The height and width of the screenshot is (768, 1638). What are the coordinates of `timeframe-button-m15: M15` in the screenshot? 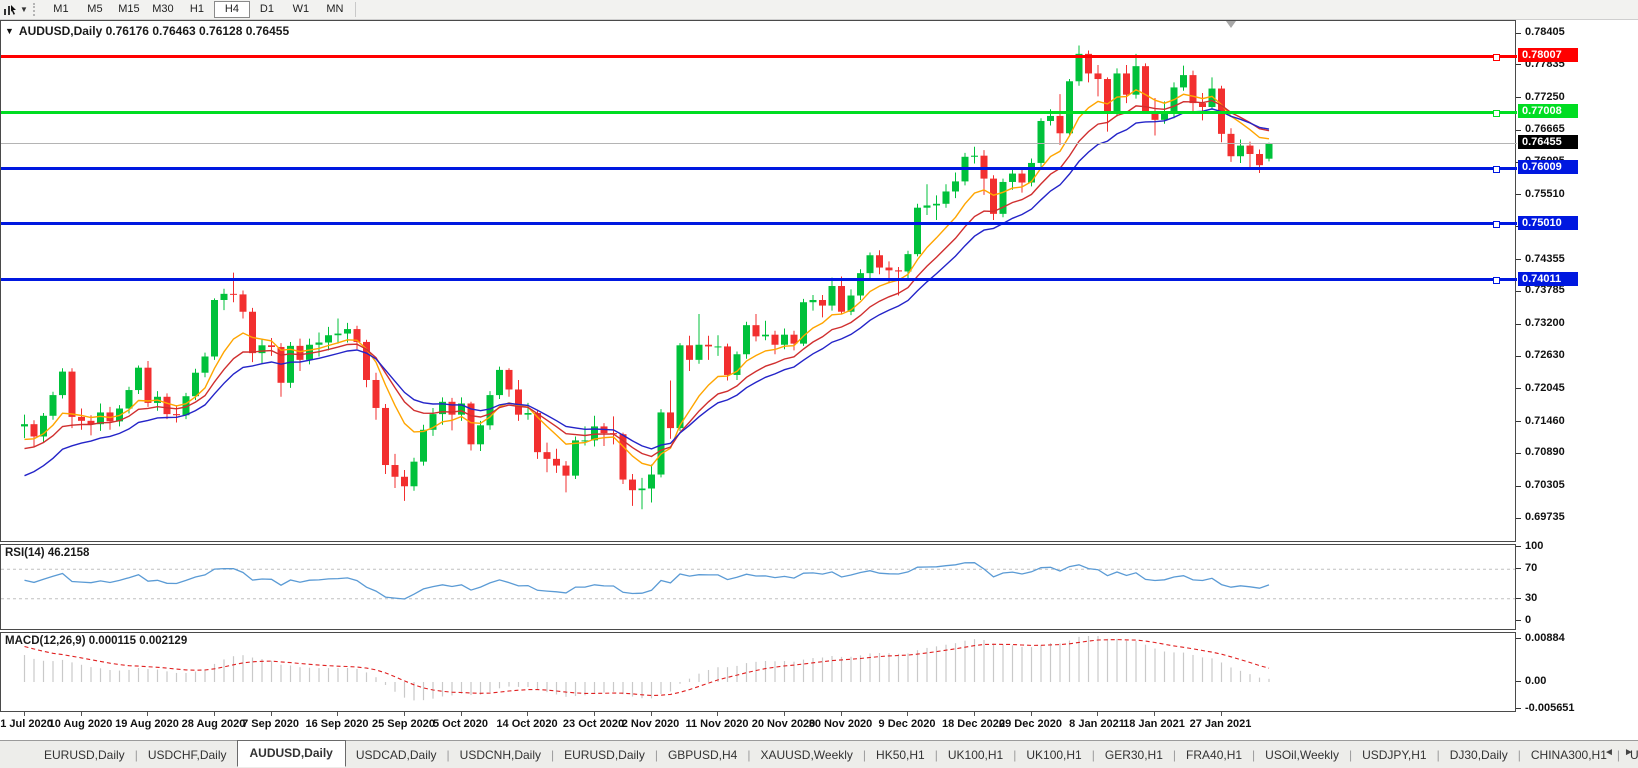 It's located at (129, 9).